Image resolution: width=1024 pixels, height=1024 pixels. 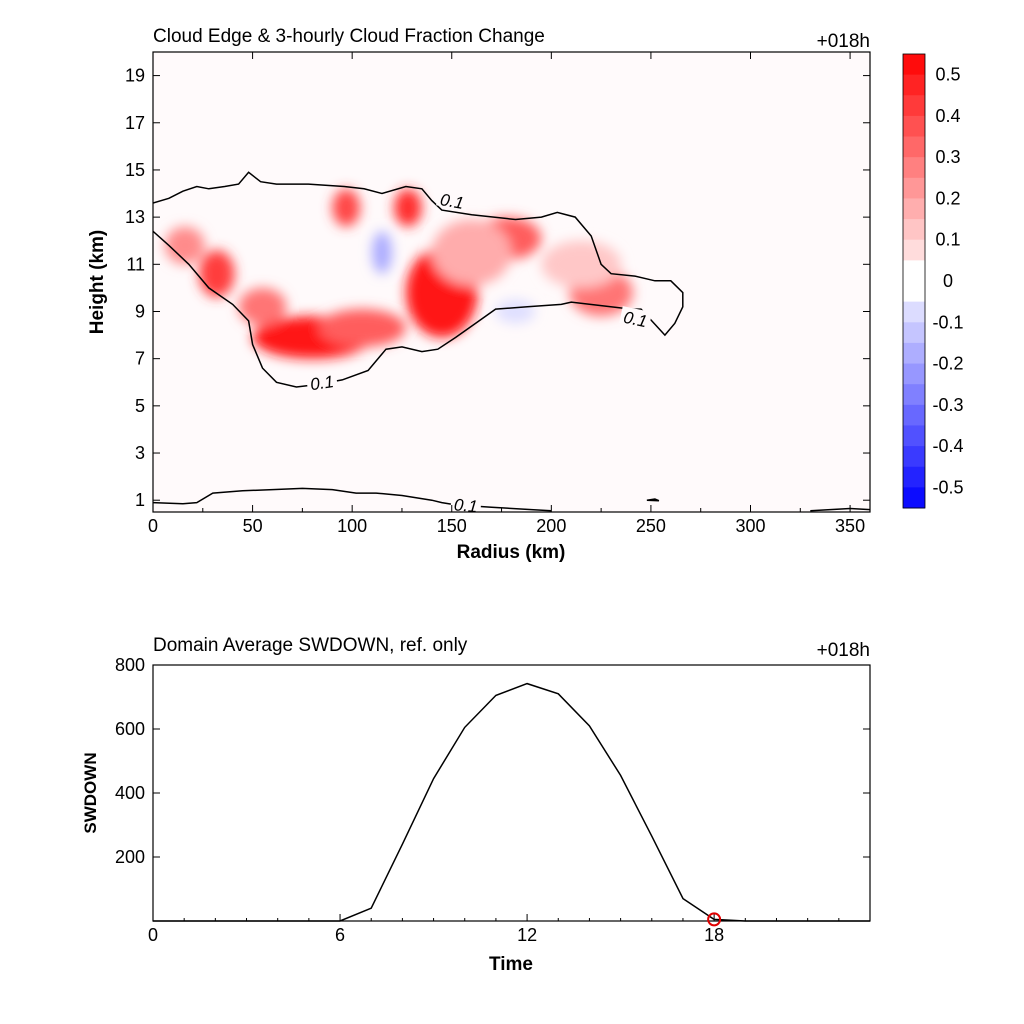 What do you see at coordinates (253, 526) in the screenshot?
I see `x-tick-label: 50` at bounding box center [253, 526].